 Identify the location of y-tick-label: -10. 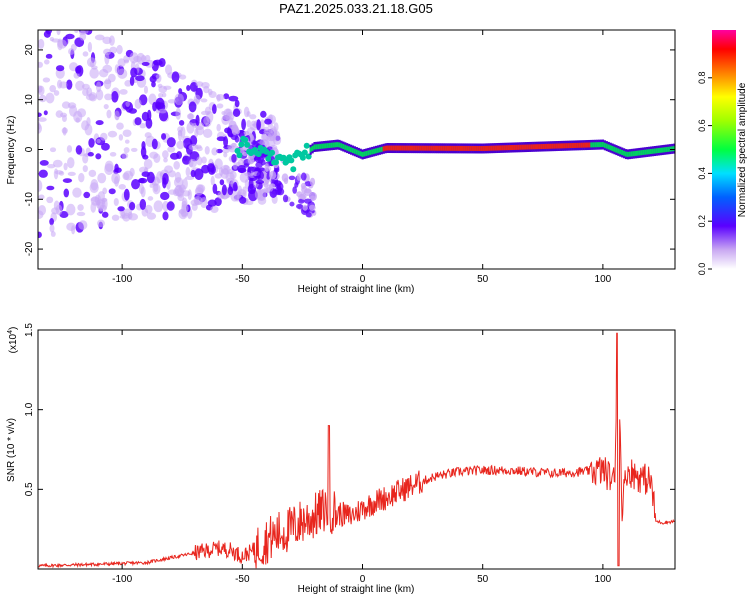
(29, 199).